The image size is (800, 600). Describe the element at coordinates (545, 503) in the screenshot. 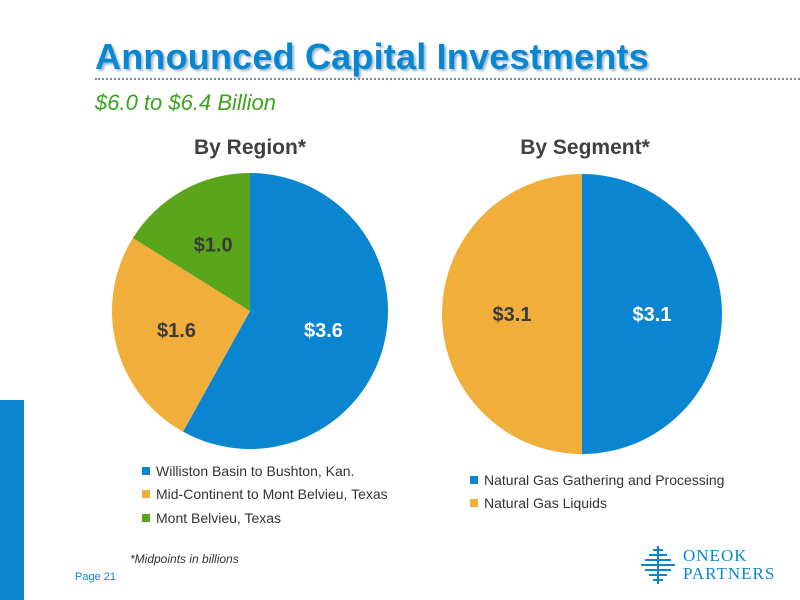

I see `segment-legend-label-1: Natural Gas Liquids` at that location.